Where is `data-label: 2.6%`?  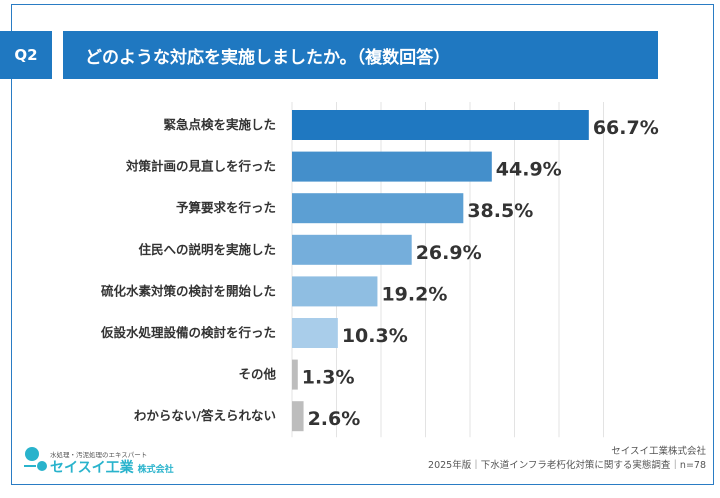 data-label: 2.6% is located at coordinates (334, 419).